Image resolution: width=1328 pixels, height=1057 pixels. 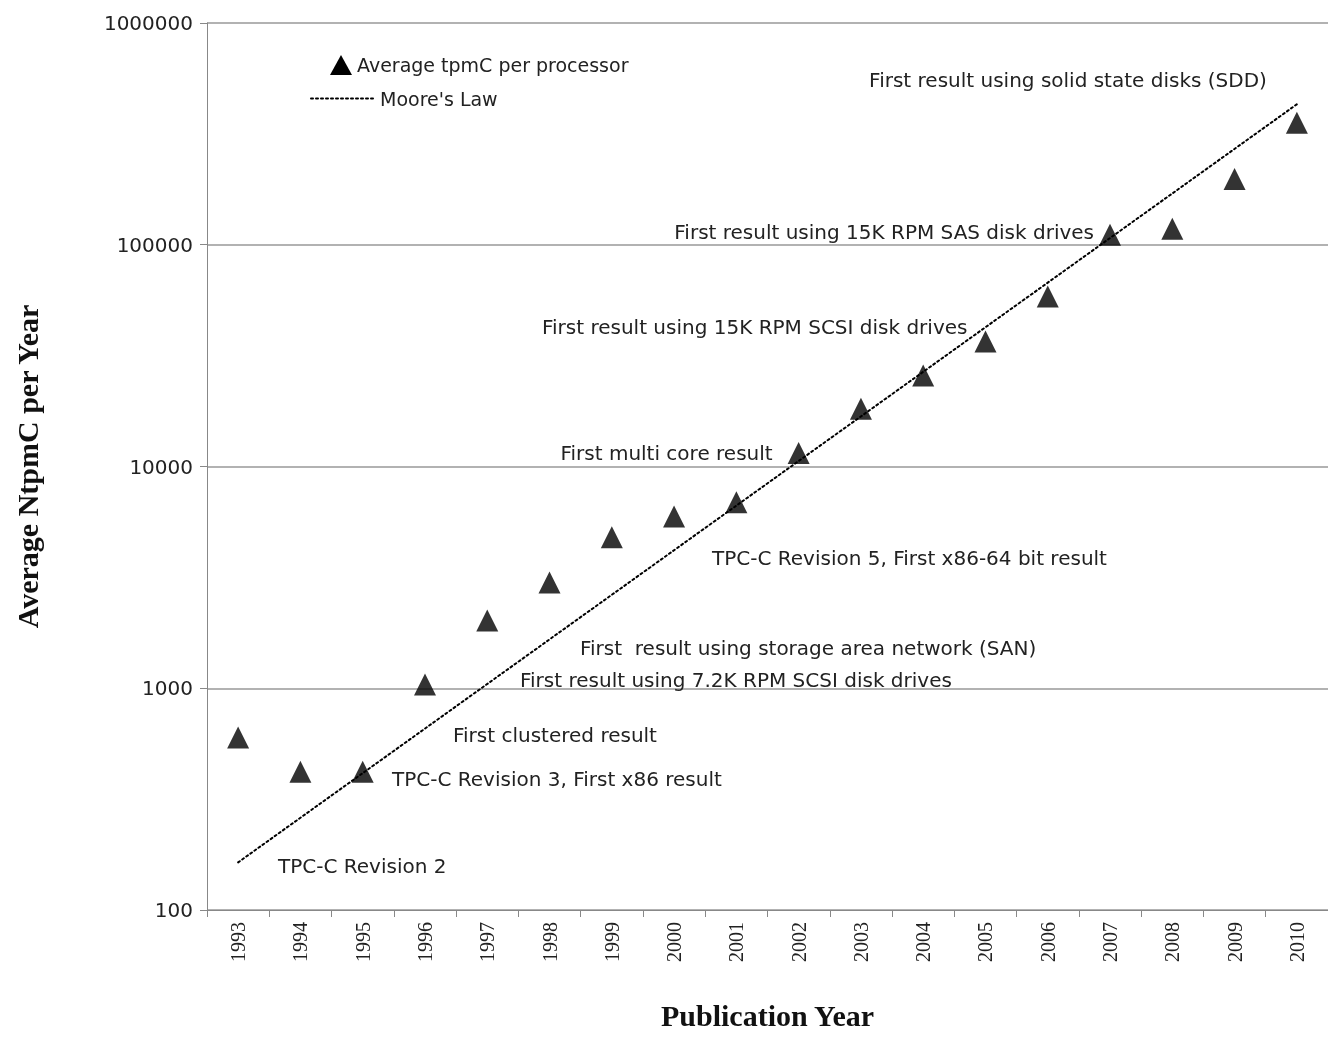 What do you see at coordinates (493, 65) in the screenshot?
I see `legend-label: Average tpmC per processor` at bounding box center [493, 65].